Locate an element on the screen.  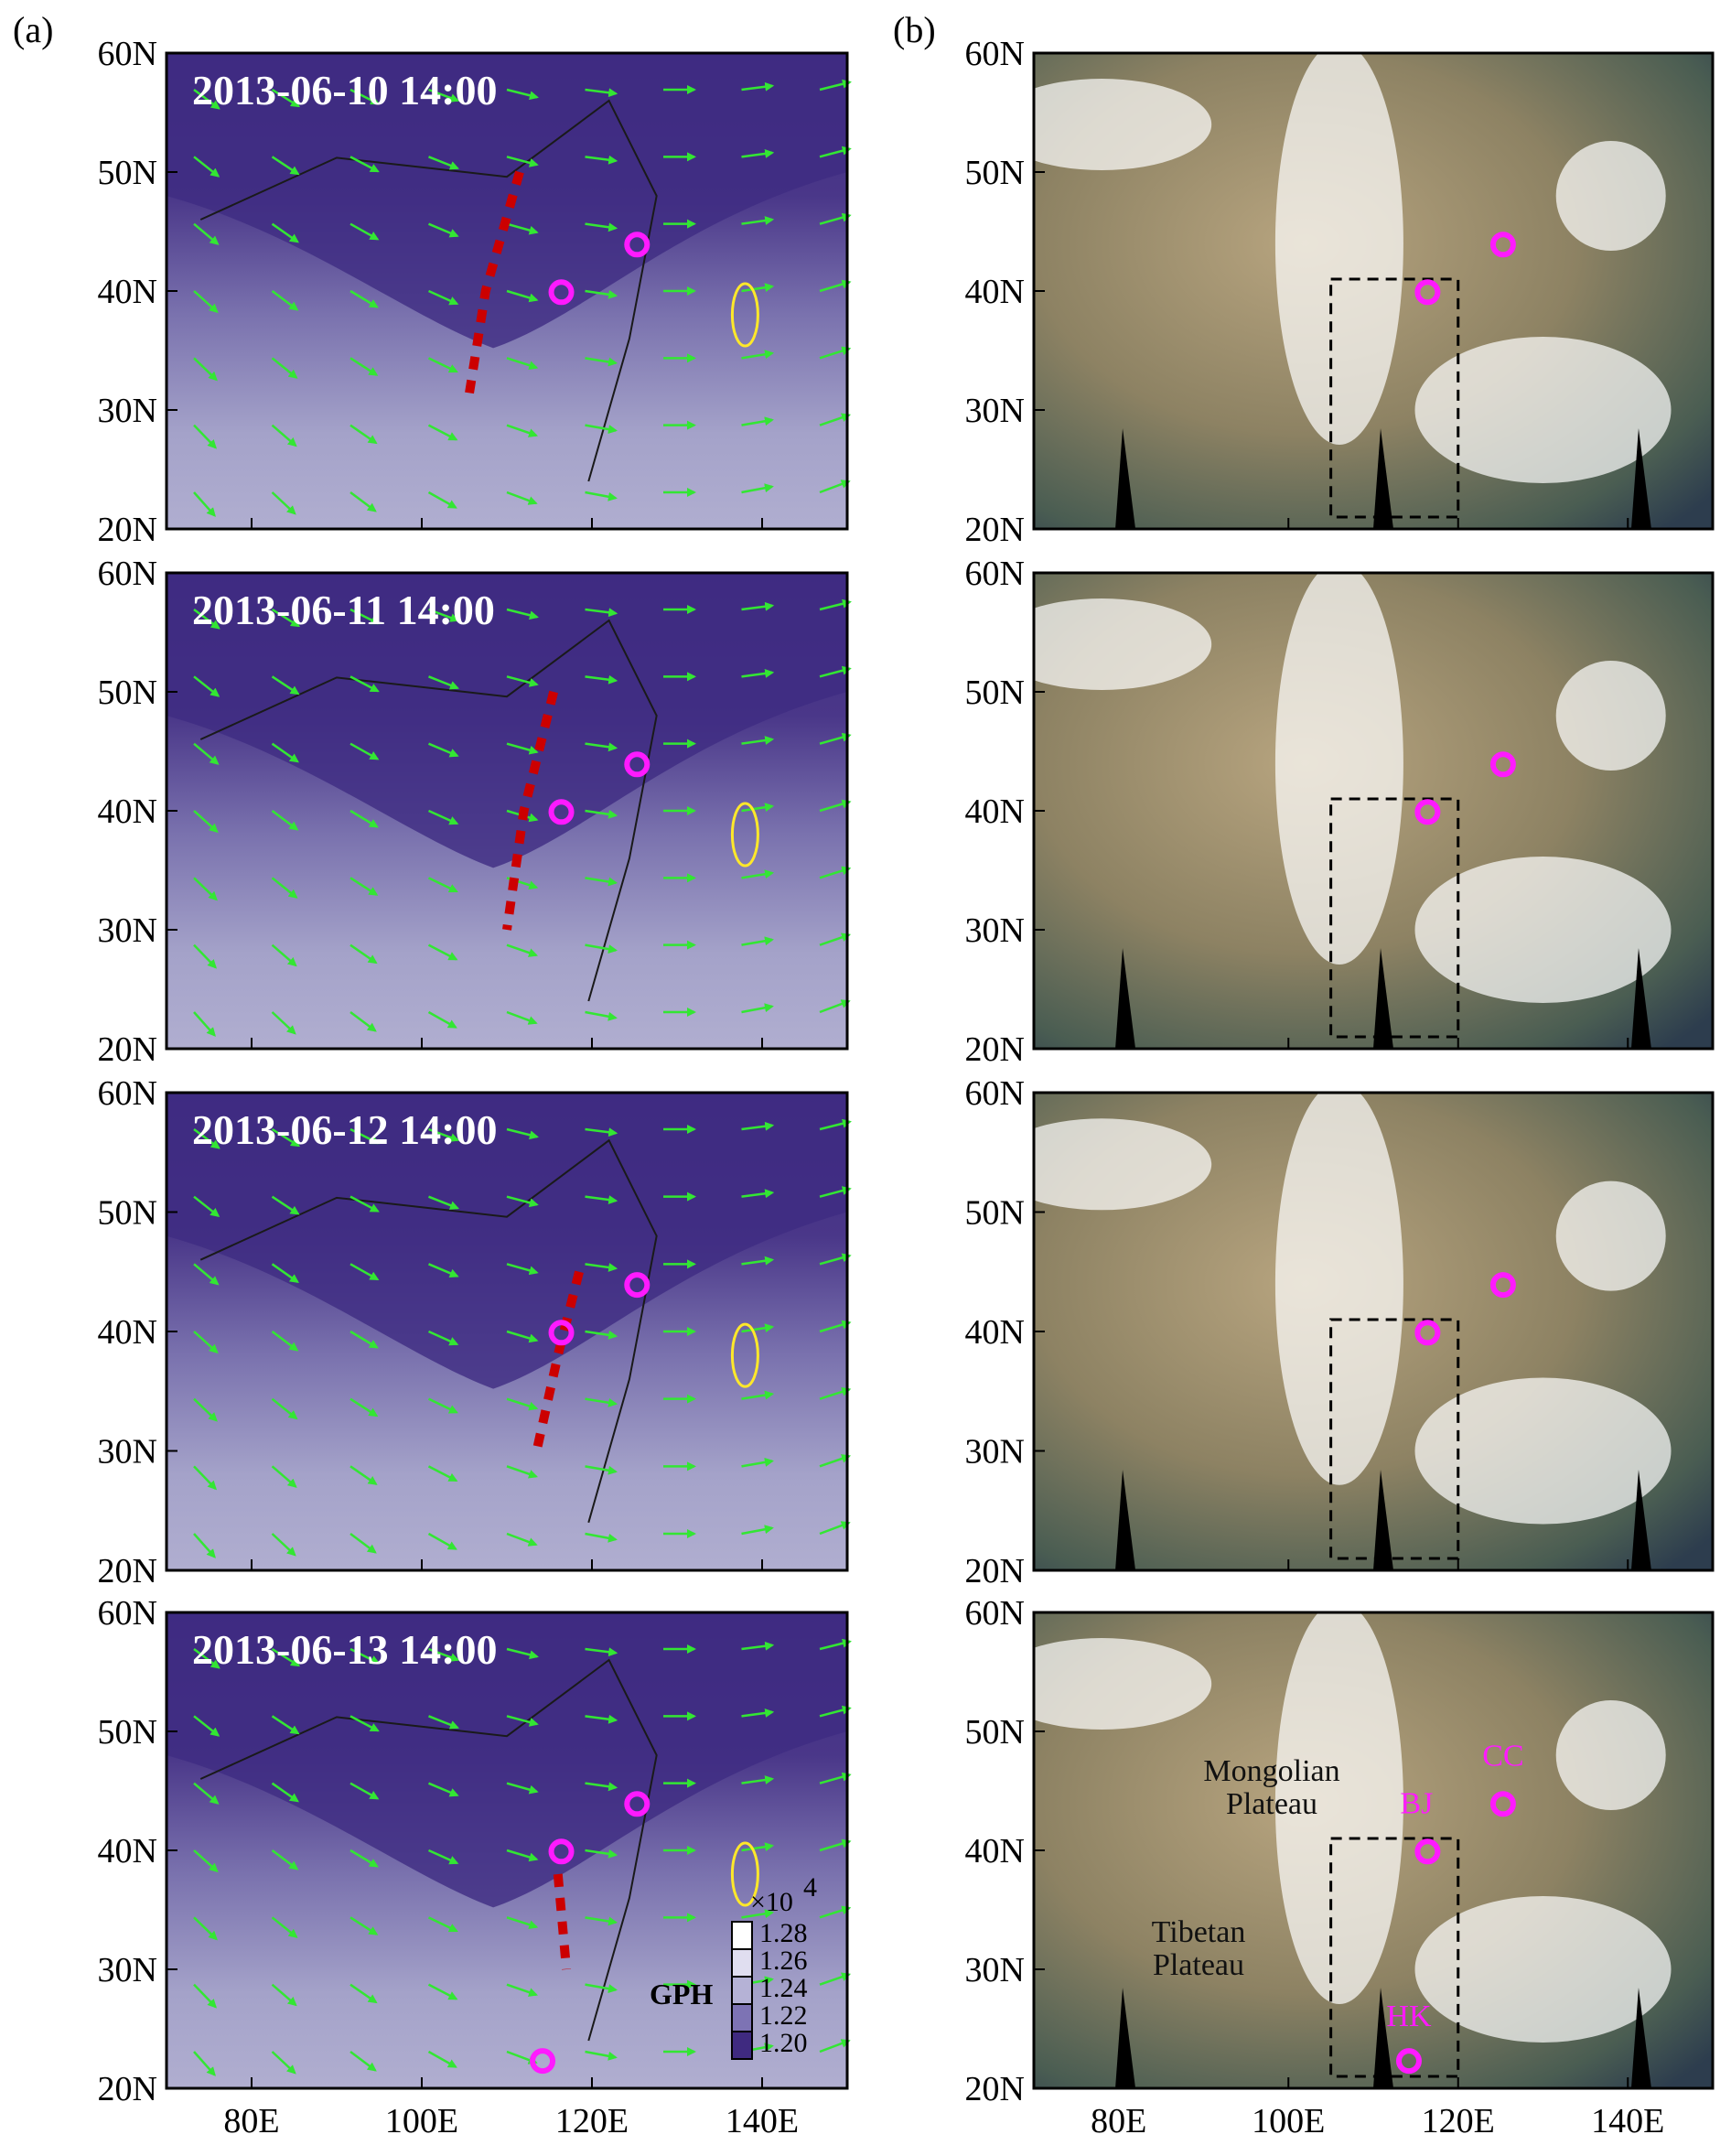
colorbar-label: 1.28 is located at coordinates (783, 1933).